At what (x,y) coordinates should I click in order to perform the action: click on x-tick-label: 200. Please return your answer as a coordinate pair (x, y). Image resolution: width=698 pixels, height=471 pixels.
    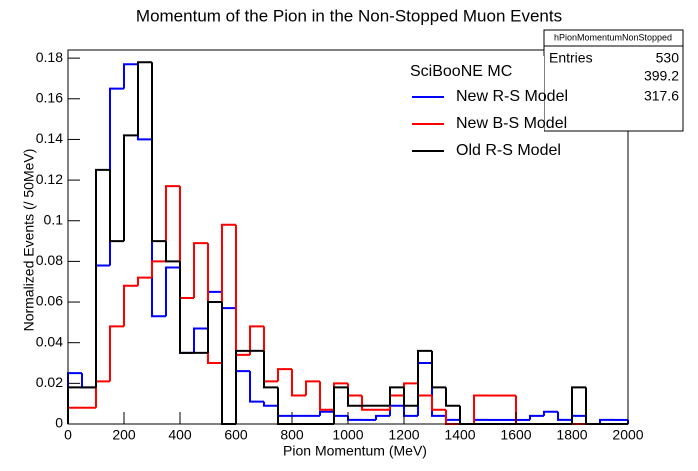
    Looking at the image, I should click on (124, 435).